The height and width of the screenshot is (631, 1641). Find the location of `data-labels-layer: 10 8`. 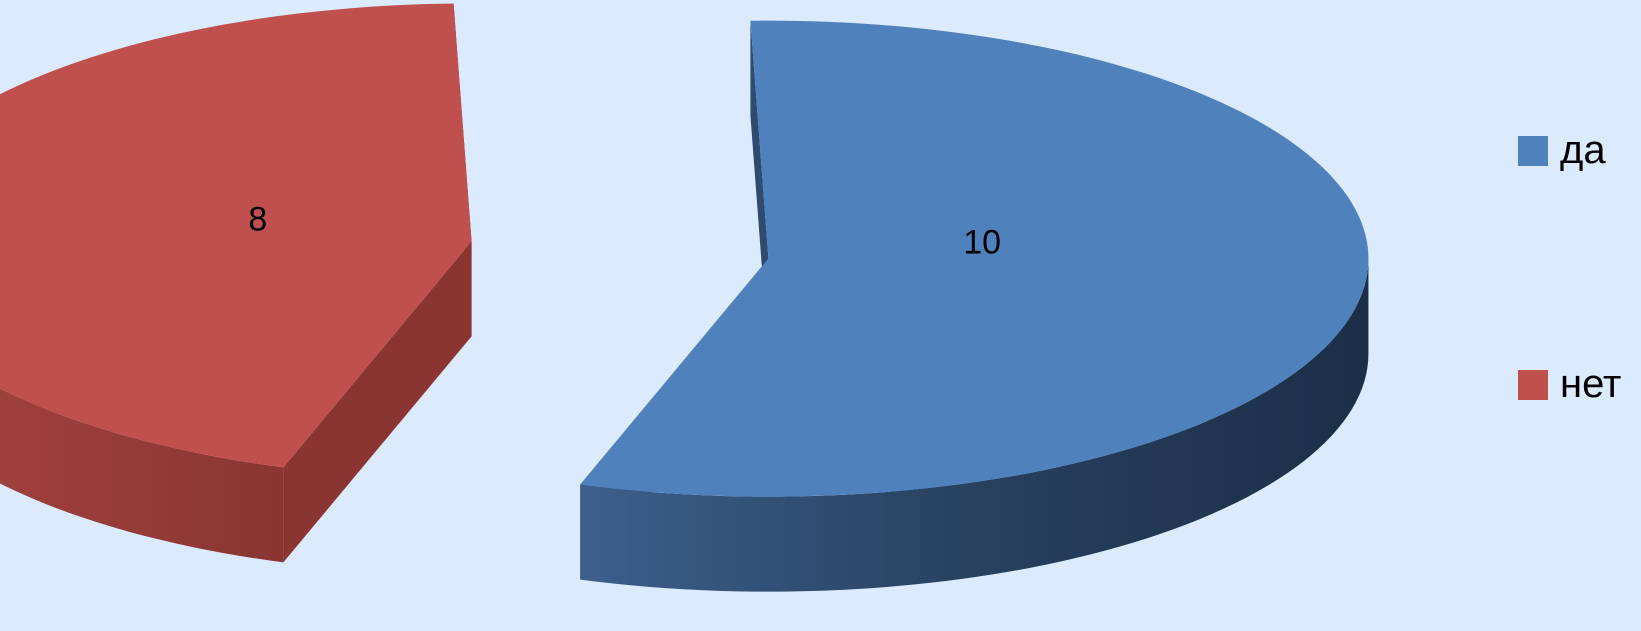

data-labels-layer: 10 8 is located at coordinates (624, 231).